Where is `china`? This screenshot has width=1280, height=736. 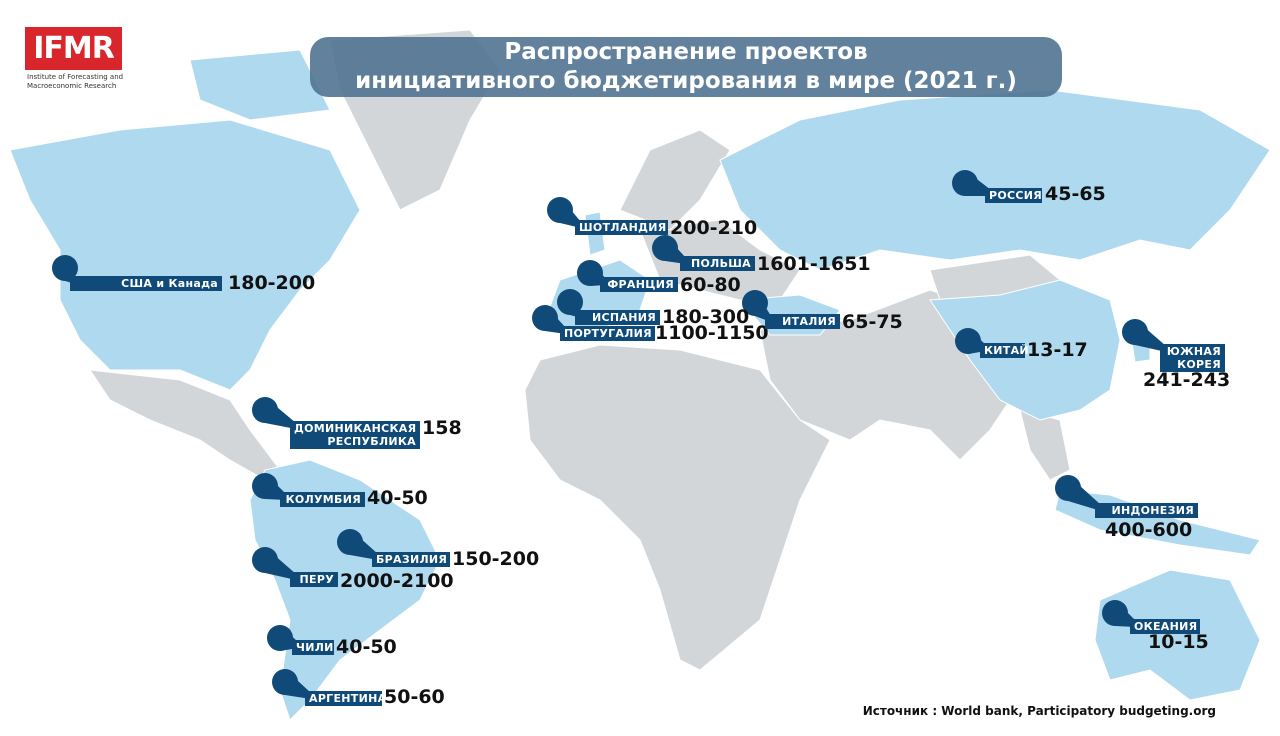
china is located at coordinates (1025, 350).